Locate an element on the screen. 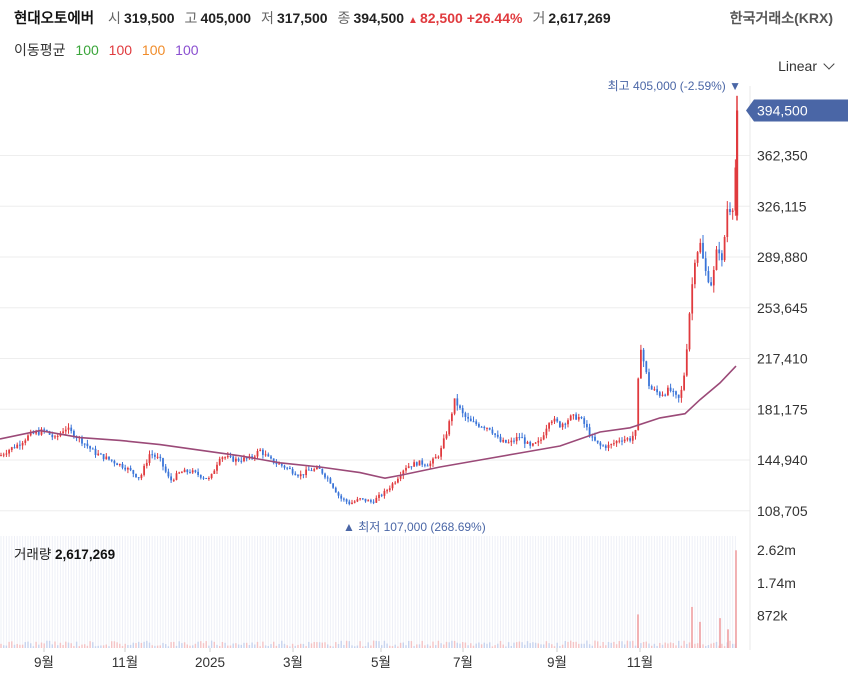 Image resolution: width=853 pixels, height=676 pixels. low-value: 317,500 is located at coordinates (302, 18).